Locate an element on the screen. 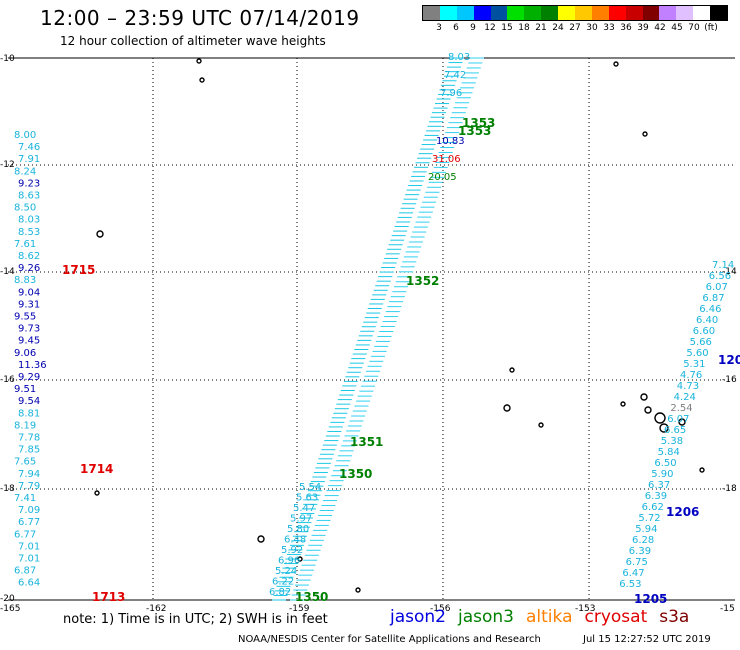 The width and height of the screenshot is (740, 650). swh-value: 9.04 is located at coordinates (29, 292).